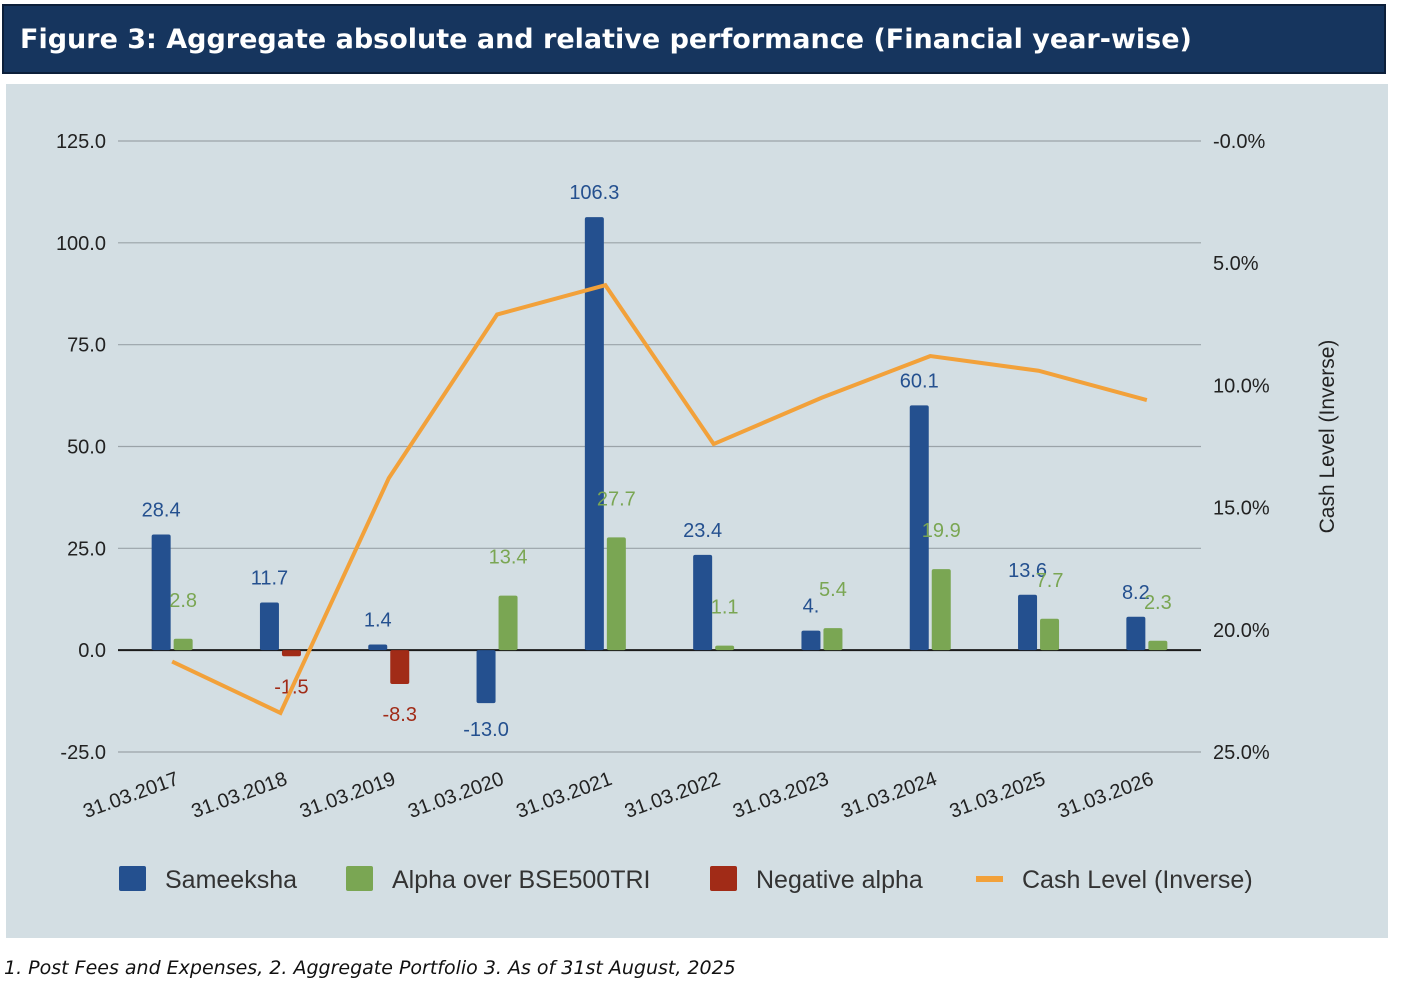 The width and height of the screenshot is (1418, 1004). Describe the element at coordinates (1241, 509) in the screenshot. I see `right-tick-label: 15.0%` at that location.